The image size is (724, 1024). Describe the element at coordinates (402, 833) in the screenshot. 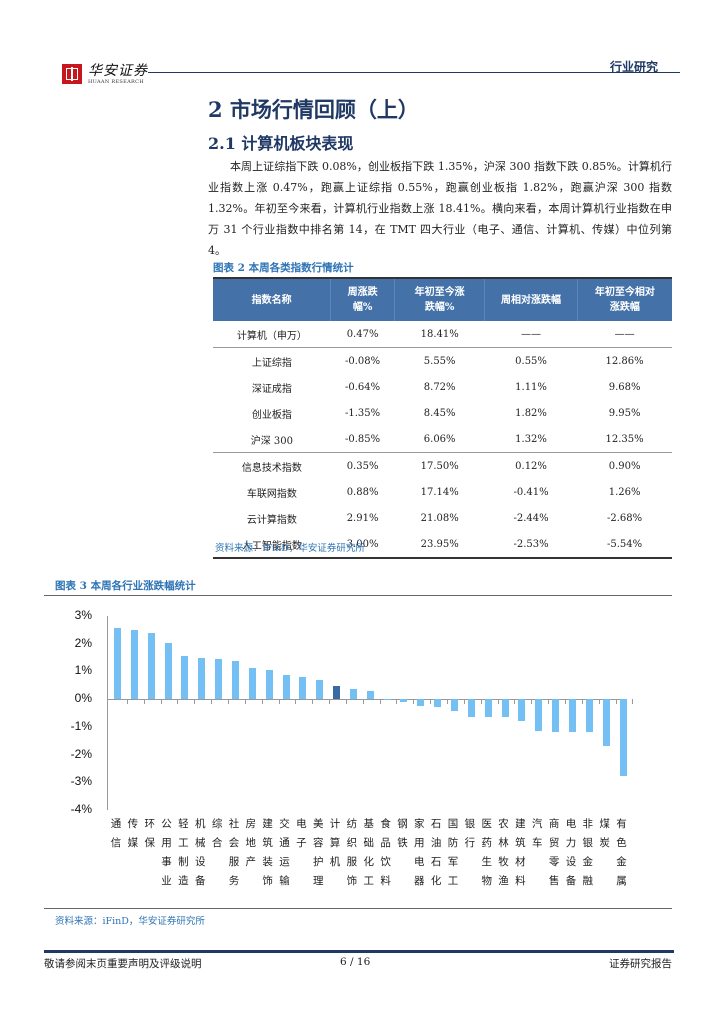

I see `x-category-label: 钢铁` at that location.